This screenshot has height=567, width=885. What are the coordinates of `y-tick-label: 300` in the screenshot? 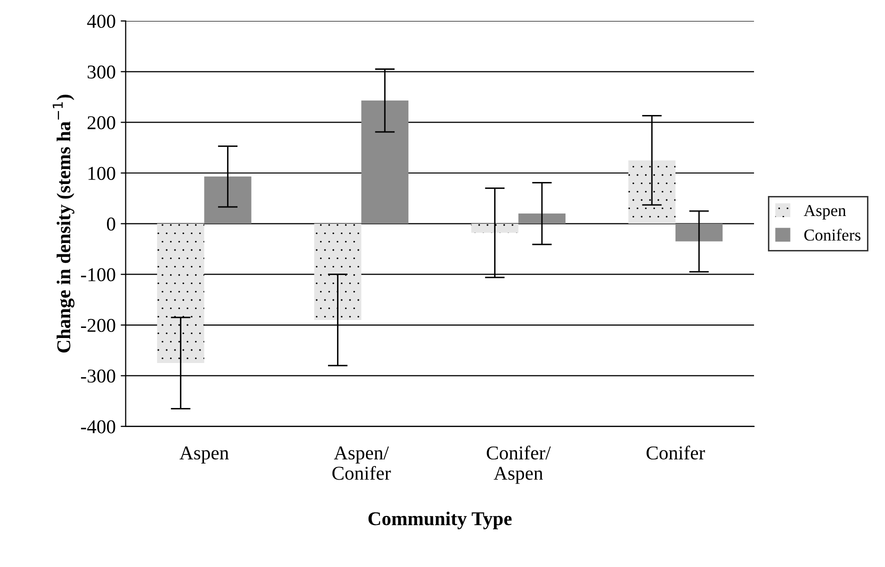 It's located at (102, 72).